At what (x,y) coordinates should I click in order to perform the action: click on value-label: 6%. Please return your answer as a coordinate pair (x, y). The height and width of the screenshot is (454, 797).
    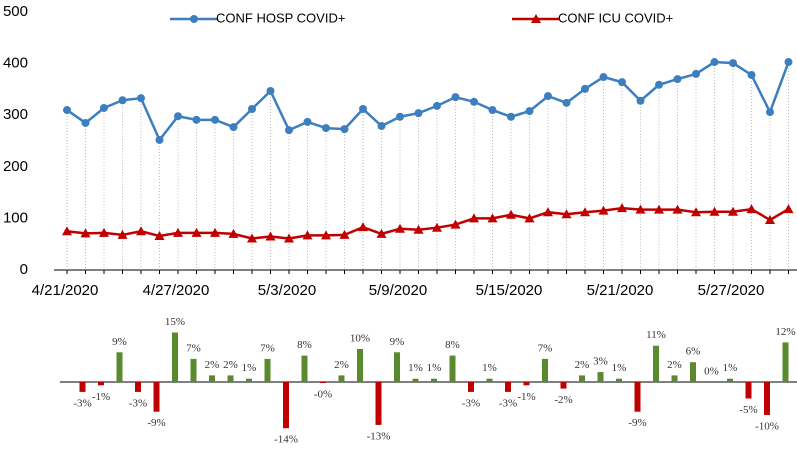
    Looking at the image, I should click on (693, 352).